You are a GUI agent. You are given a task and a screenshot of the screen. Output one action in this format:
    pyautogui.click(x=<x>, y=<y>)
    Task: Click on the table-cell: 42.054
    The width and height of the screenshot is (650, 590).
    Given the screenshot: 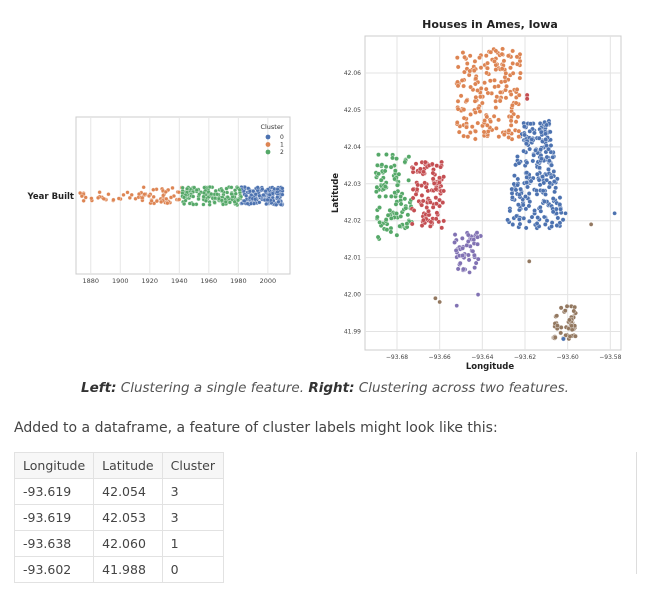 What is the action you would take?
    pyautogui.click(x=128, y=491)
    